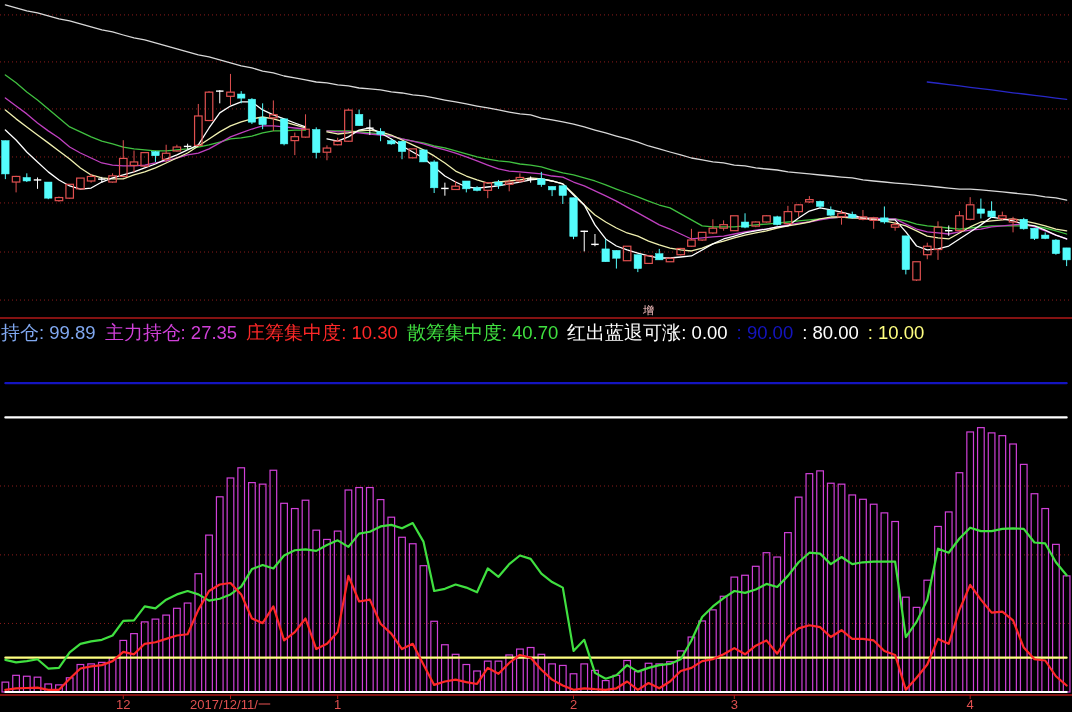 This screenshot has height=712, width=1072. I want to click on x-tick-label: 2017/12/11/一, so click(230, 704).